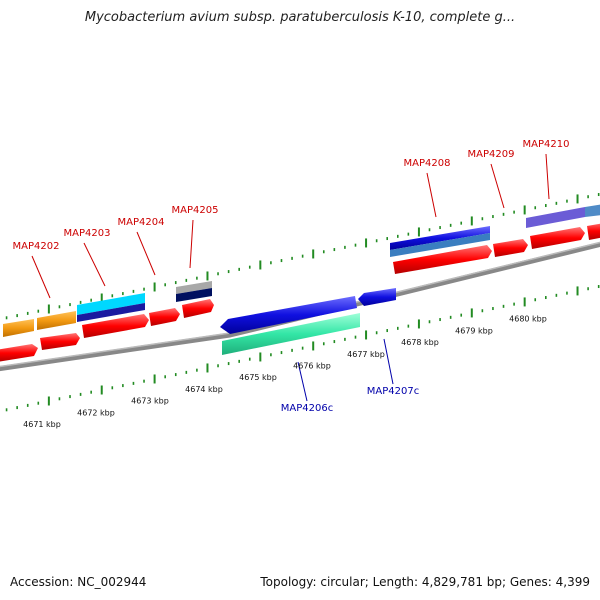 The width and height of the screenshot is (600, 600). What do you see at coordinates (393, 391) in the screenshot?
I see `gene-label-map4207c: MAP4207c` at bounding box center [393, 391].